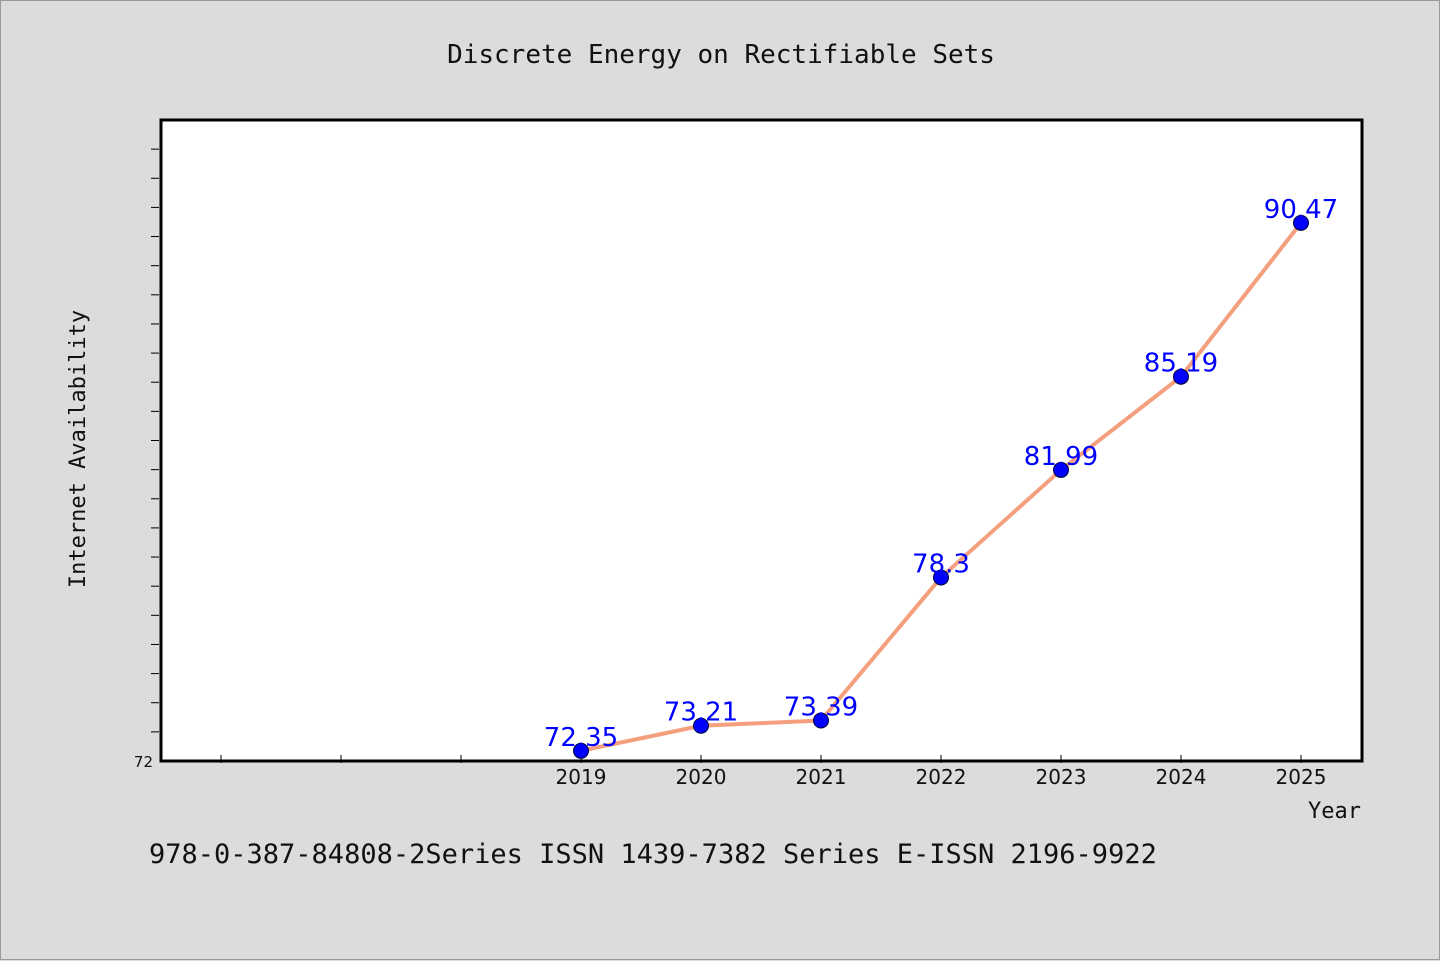  What do you see at coordinates (1061, 457) in the screenshot?
I see `data-label: 81.99` at bounding box center [1061, 457].